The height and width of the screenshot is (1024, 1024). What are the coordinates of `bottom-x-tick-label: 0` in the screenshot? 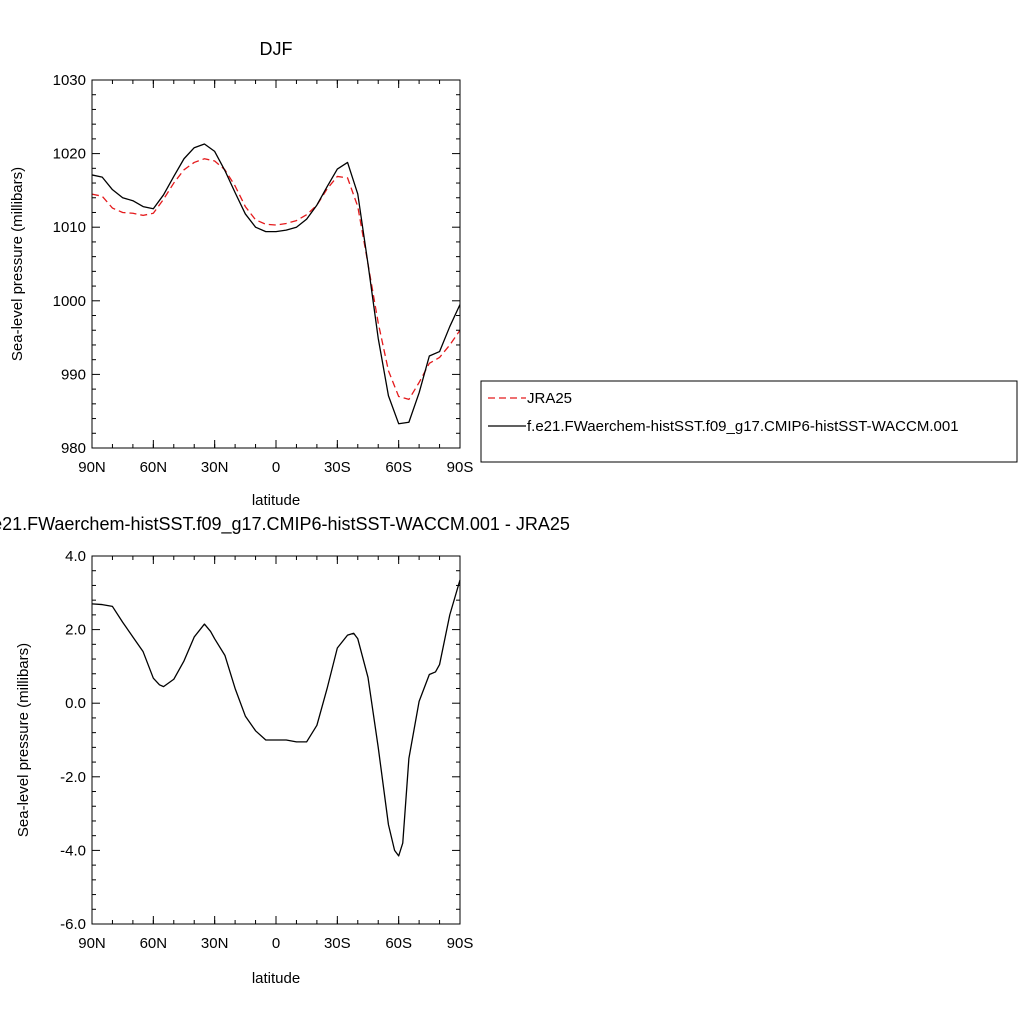 It's located at (276, 943).